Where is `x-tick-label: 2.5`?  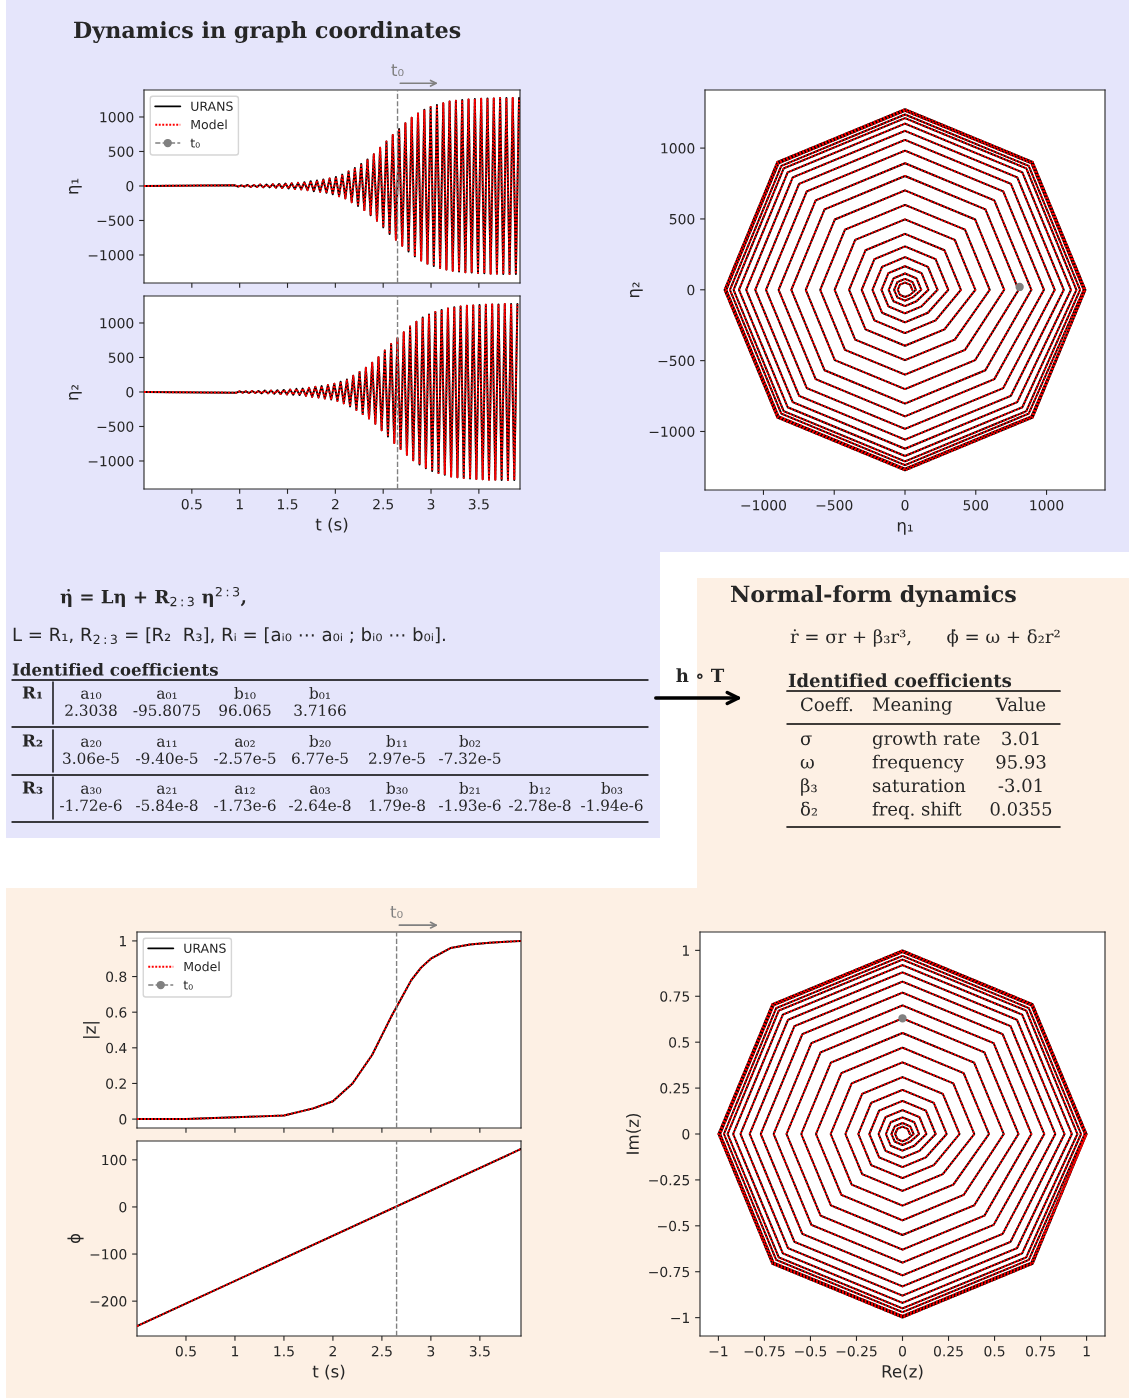 x-tick-label: 2.5 is located at coordinates (383, 504).